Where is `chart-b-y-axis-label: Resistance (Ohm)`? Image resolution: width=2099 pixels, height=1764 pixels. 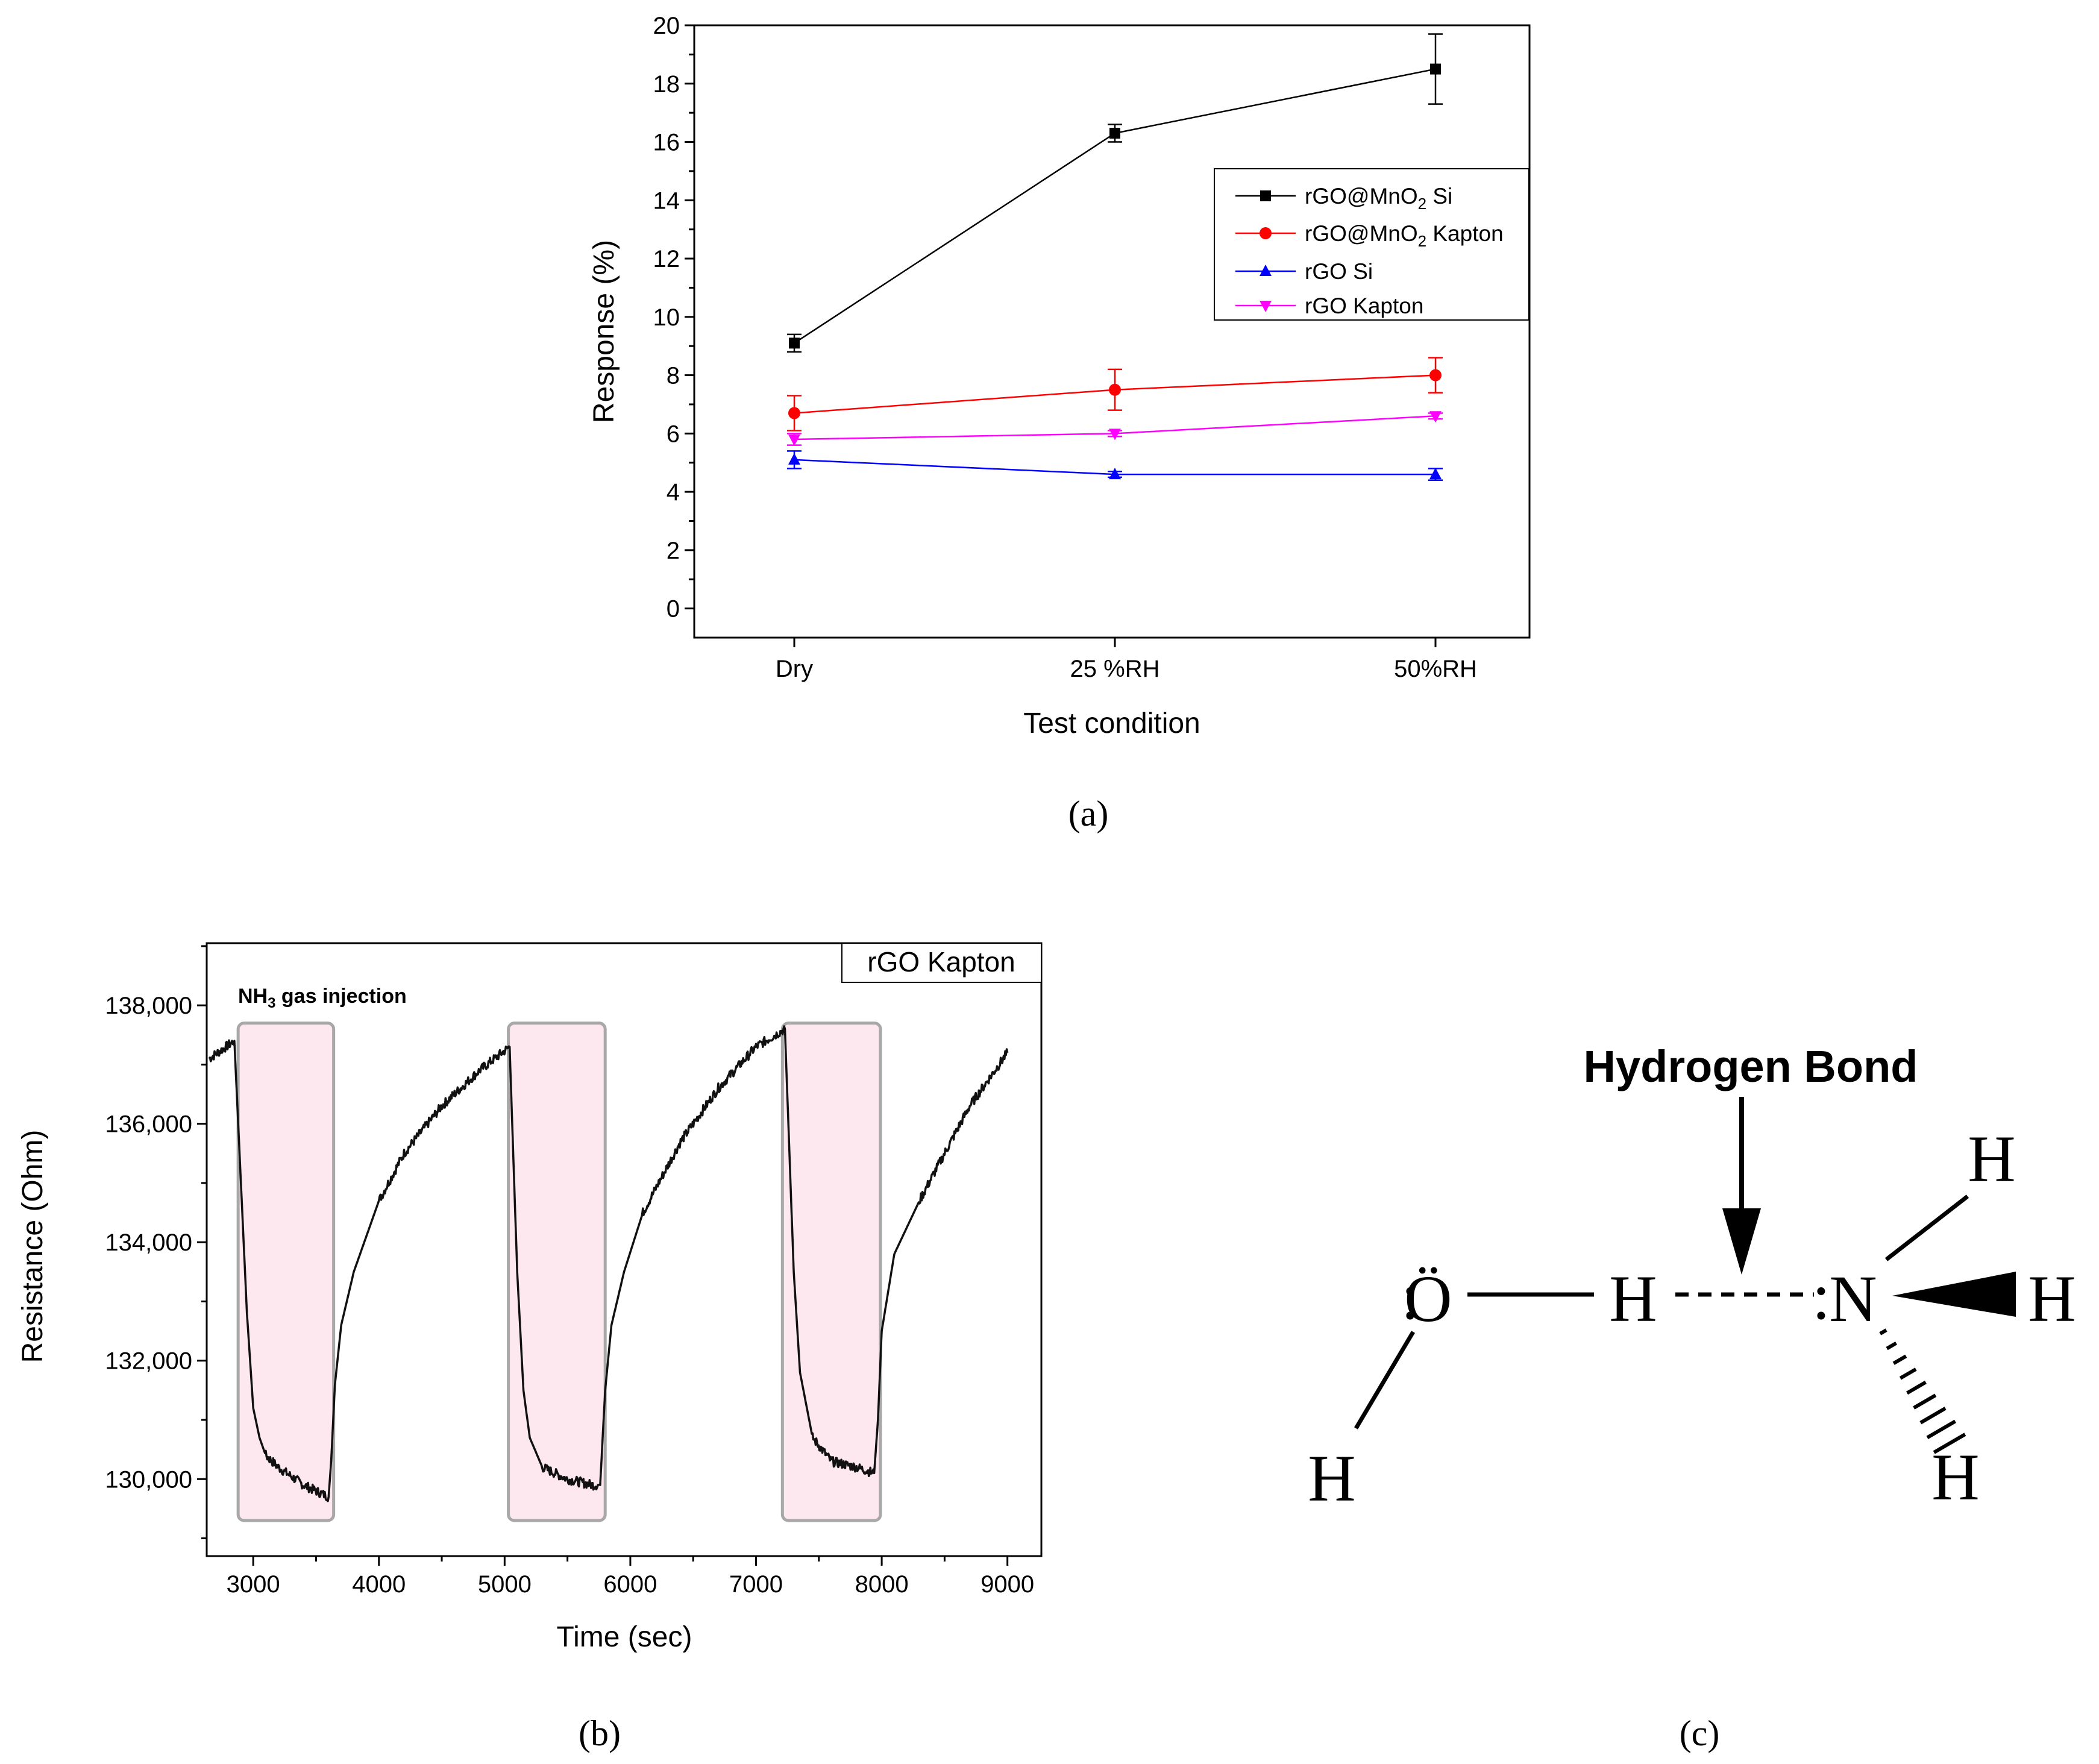 chart-b-y-axis-label: Resistance (Ohm) is located at coordinates (33, 1246).